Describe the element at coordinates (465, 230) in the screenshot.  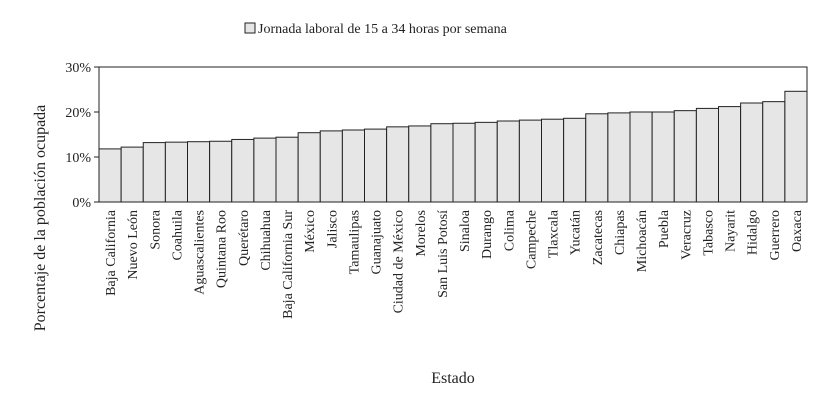
I see `x-tick-label: Sinaloa` at that location.